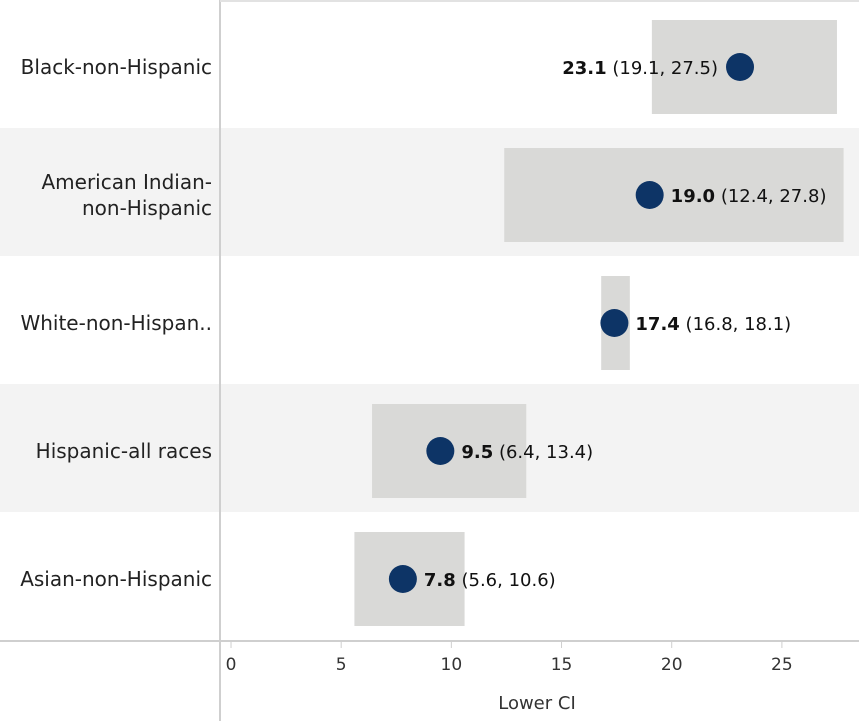 This screenshot has height=721, width=859. I want to click on category-label-line: American Indian-, so click(126, 182).